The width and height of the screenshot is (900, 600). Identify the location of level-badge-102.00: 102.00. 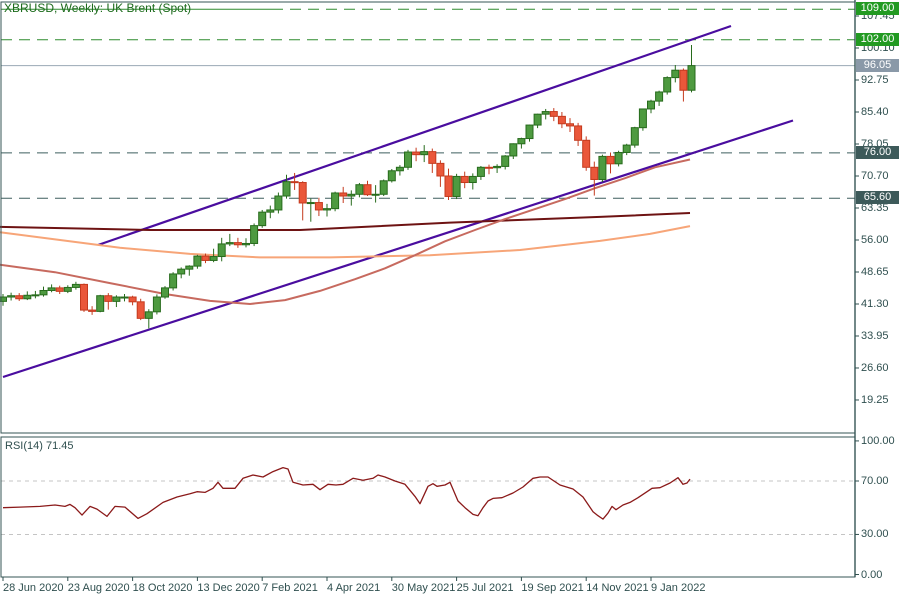
(877, 39).